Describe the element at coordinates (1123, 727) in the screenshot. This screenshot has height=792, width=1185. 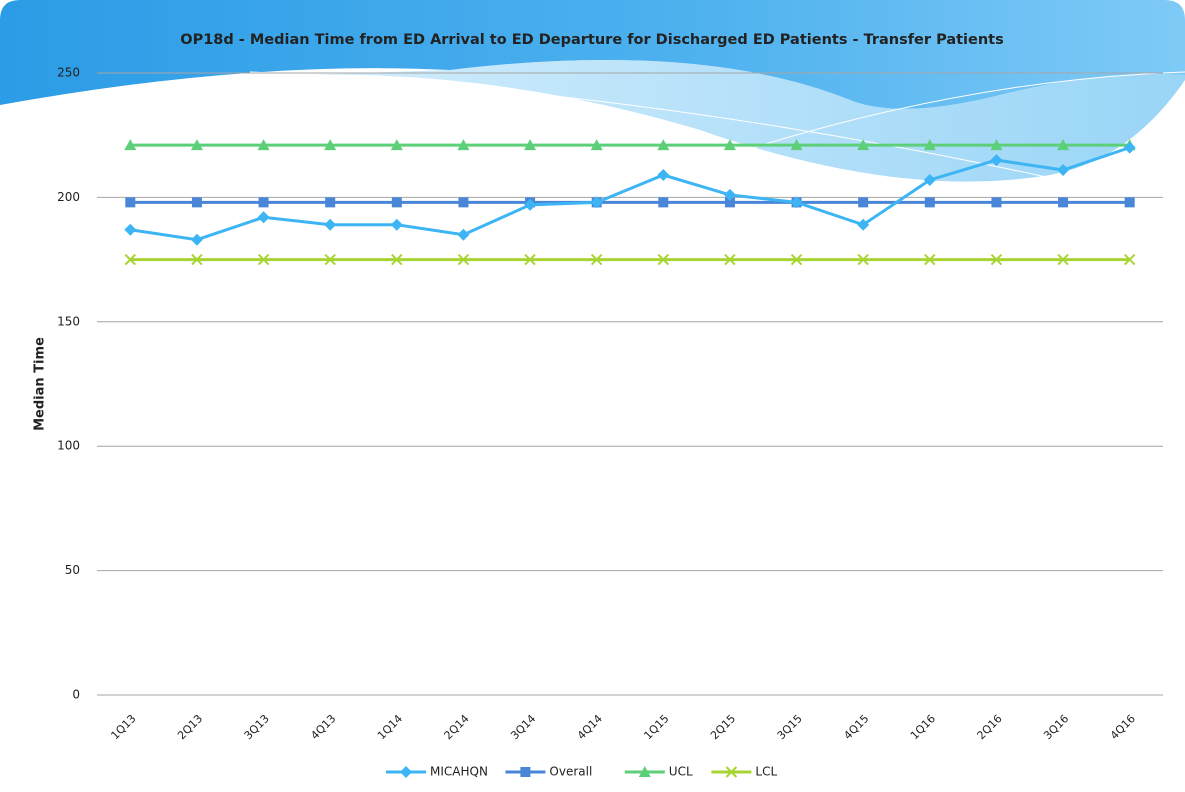
I see `x-tick-label: 4Q16` at that location.